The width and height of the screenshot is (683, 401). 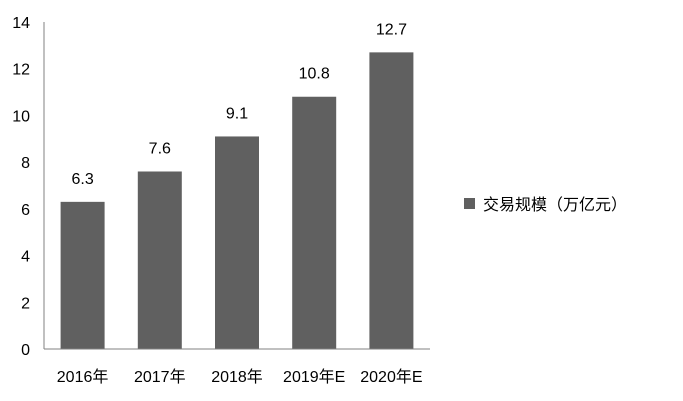 I want to click on data-label: 12.7, so click(x=391, y=29).